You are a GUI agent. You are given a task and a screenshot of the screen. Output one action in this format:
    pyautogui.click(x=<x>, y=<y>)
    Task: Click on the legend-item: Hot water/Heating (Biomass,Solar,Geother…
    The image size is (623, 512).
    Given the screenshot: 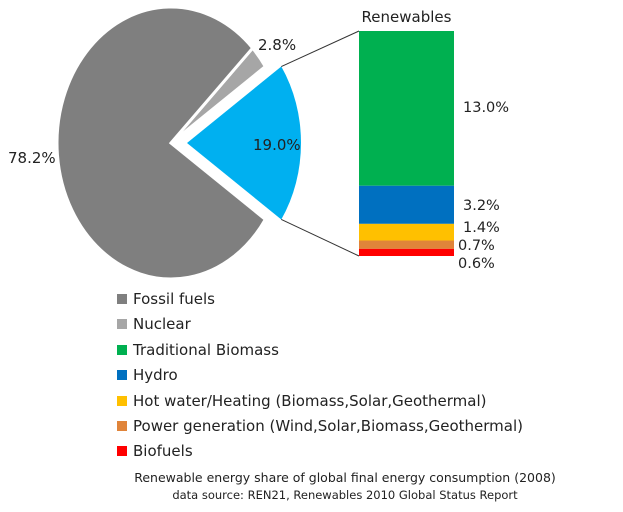 What is the action you would take?
    pyautogui.click(x=302, y=401)
    